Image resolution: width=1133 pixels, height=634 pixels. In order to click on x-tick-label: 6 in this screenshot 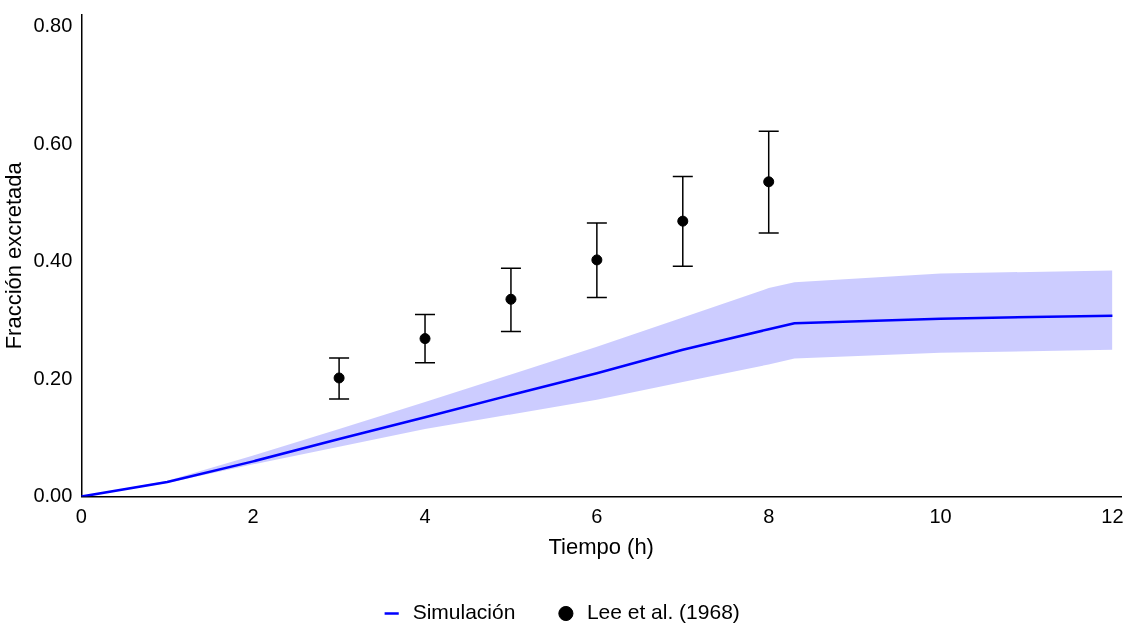, I will do `click(597, 516)`.